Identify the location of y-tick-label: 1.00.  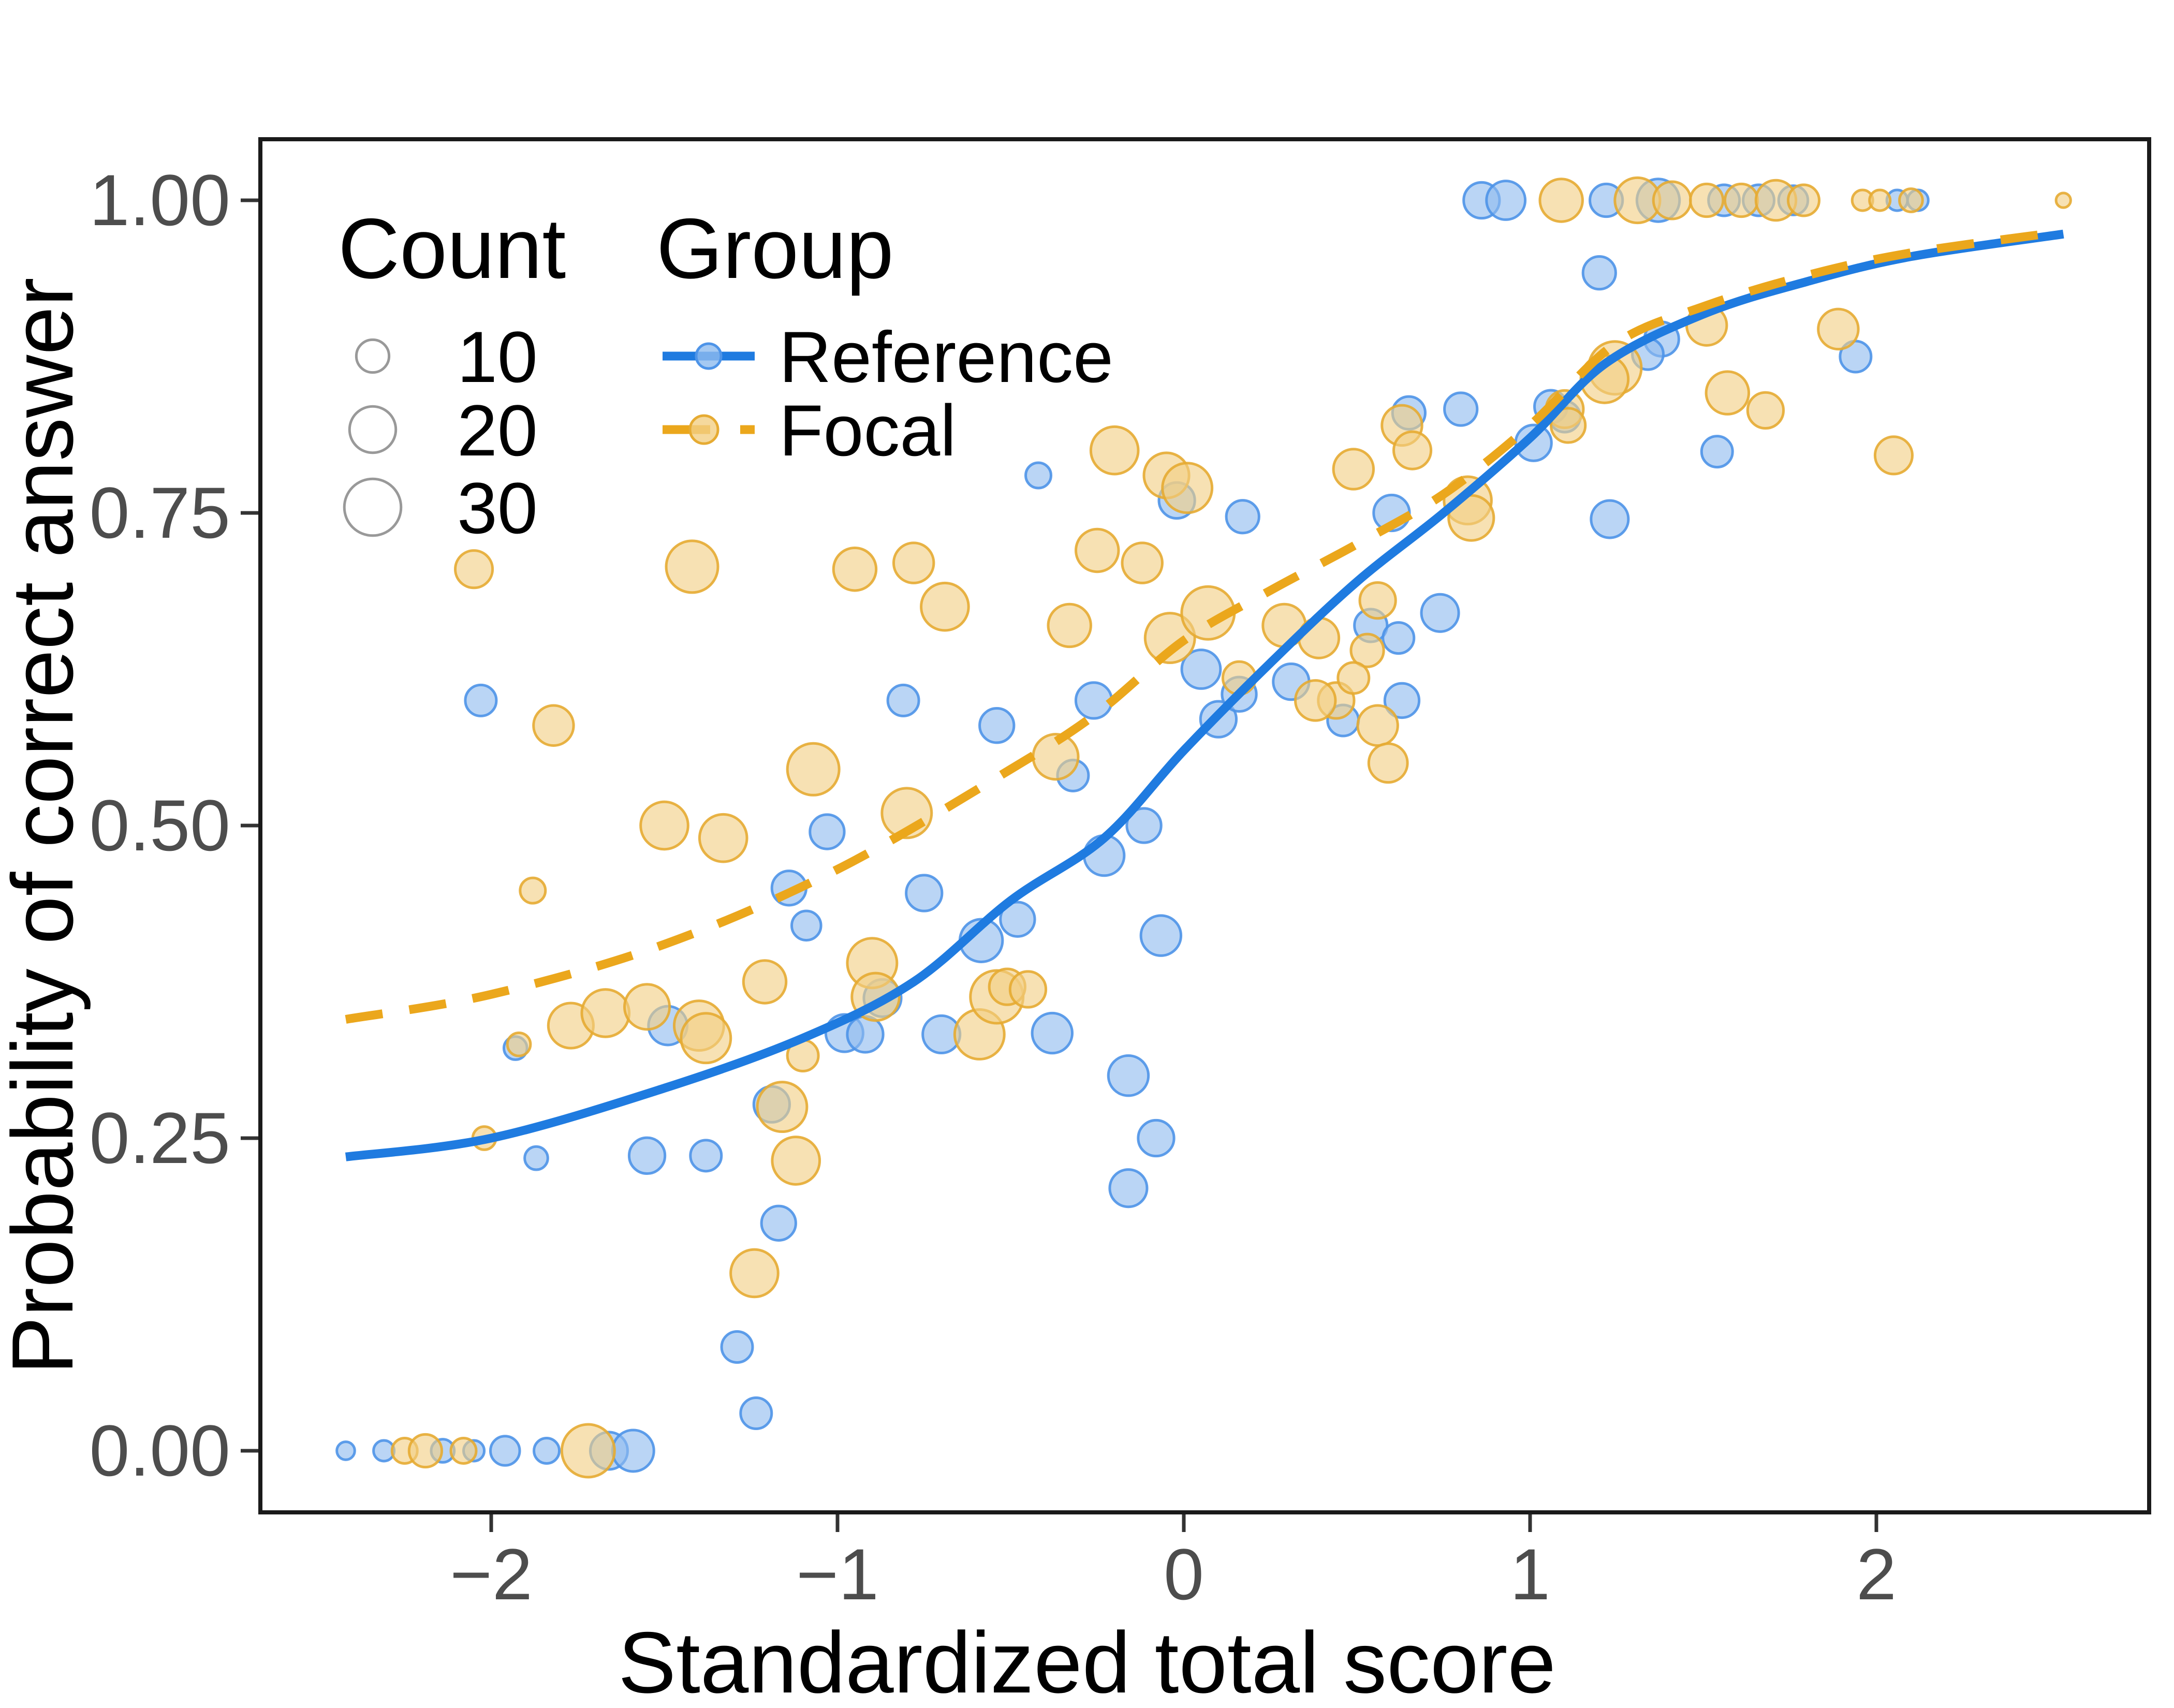
(160, 200).